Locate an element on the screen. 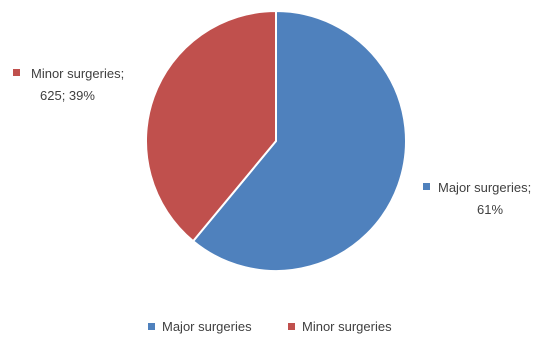 The width and height of the screenshot is (553, 338). data-label-major-line1: Major surgeries; is located at coordinates (484, 187).